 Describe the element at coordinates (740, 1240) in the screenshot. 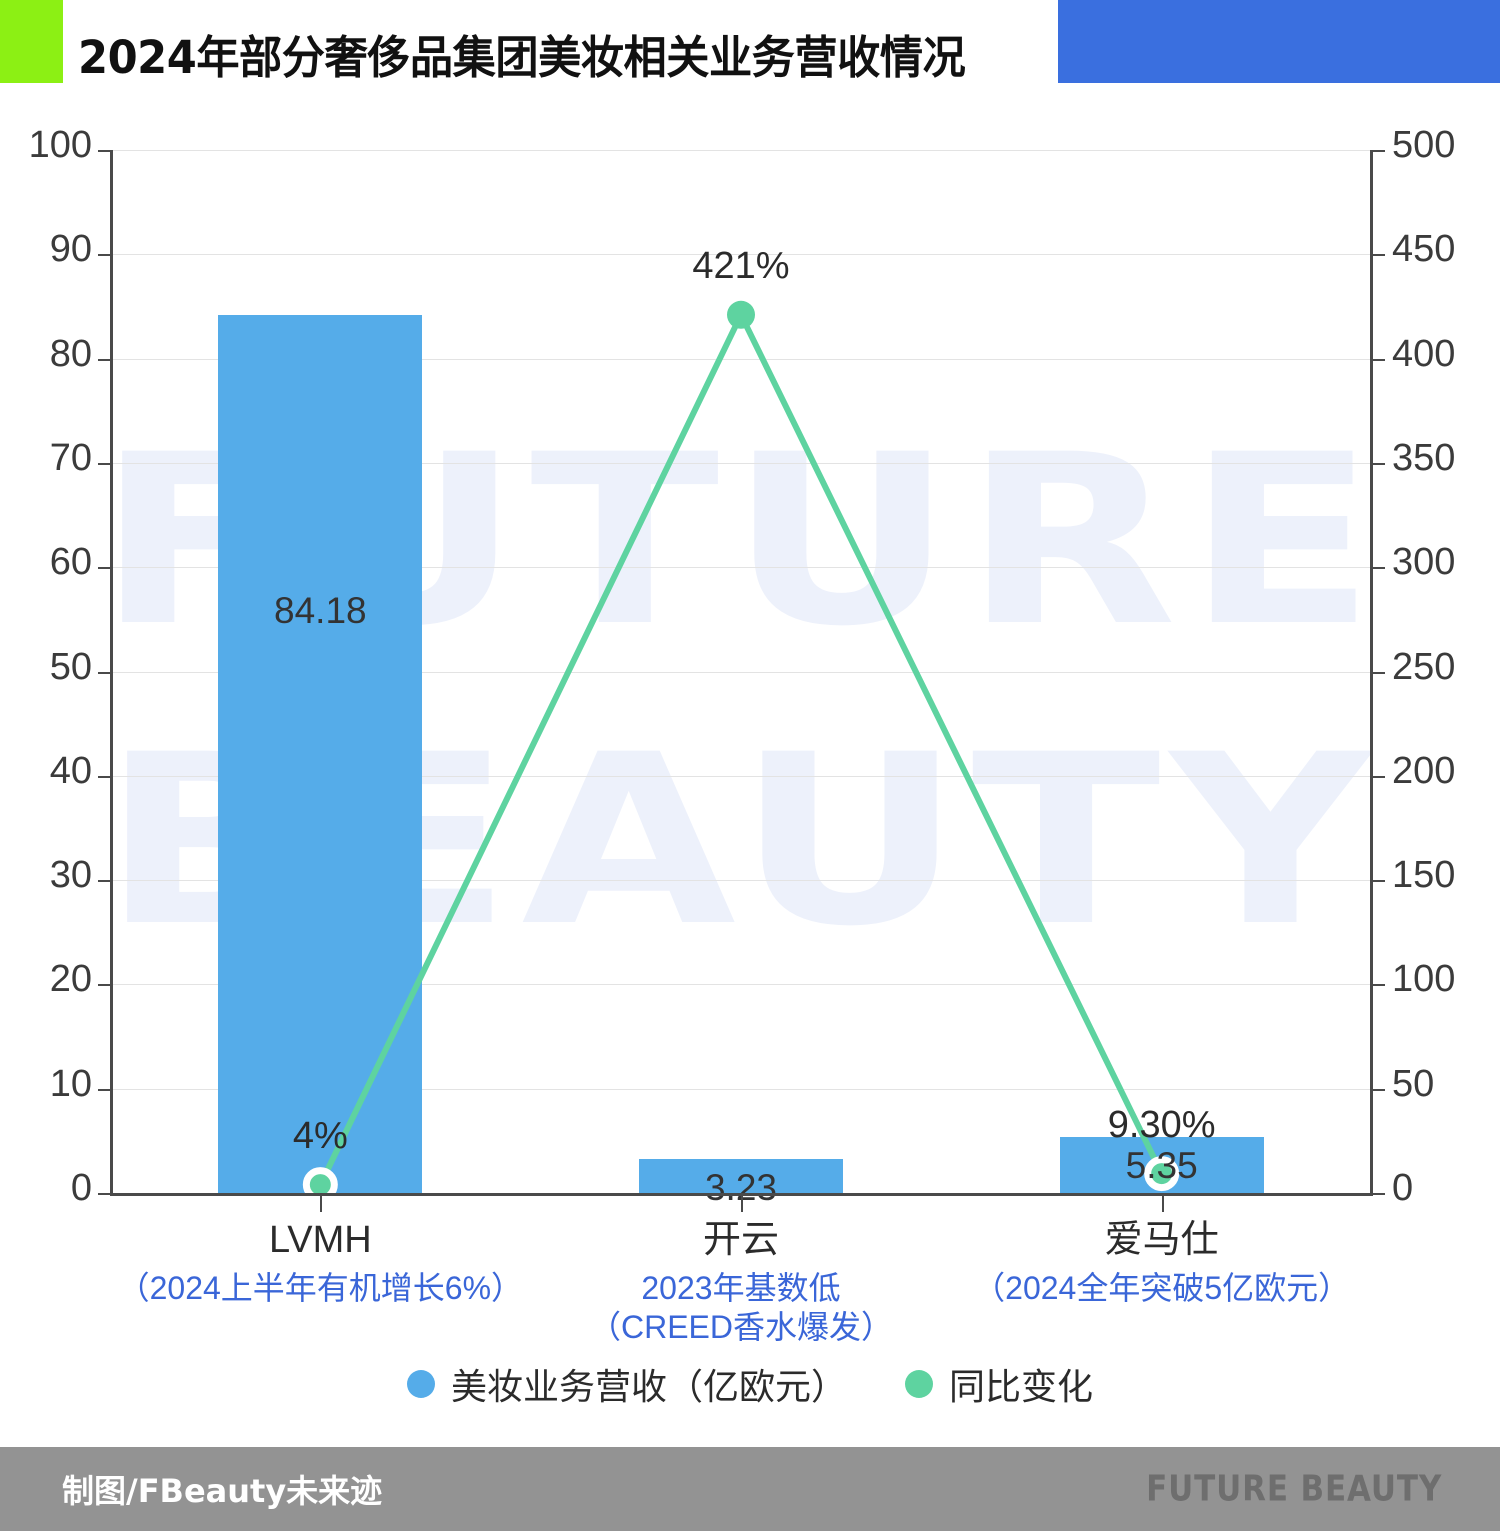

I see `category-name: 开云` at that location.